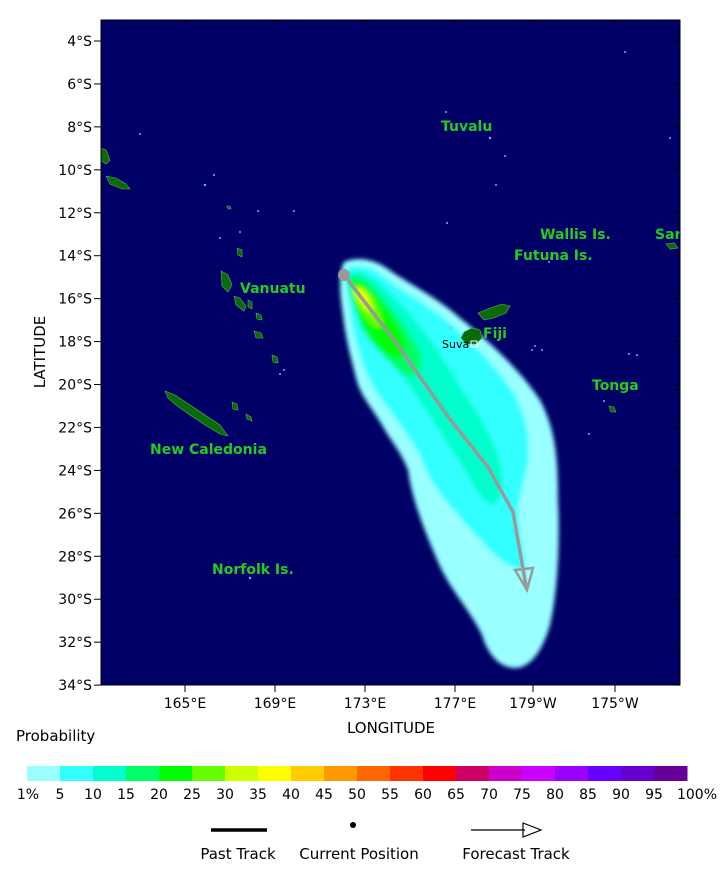 This screenshot has height=895, width=720. I want to click on forecast-track-arrowhead, so click(523, 580).